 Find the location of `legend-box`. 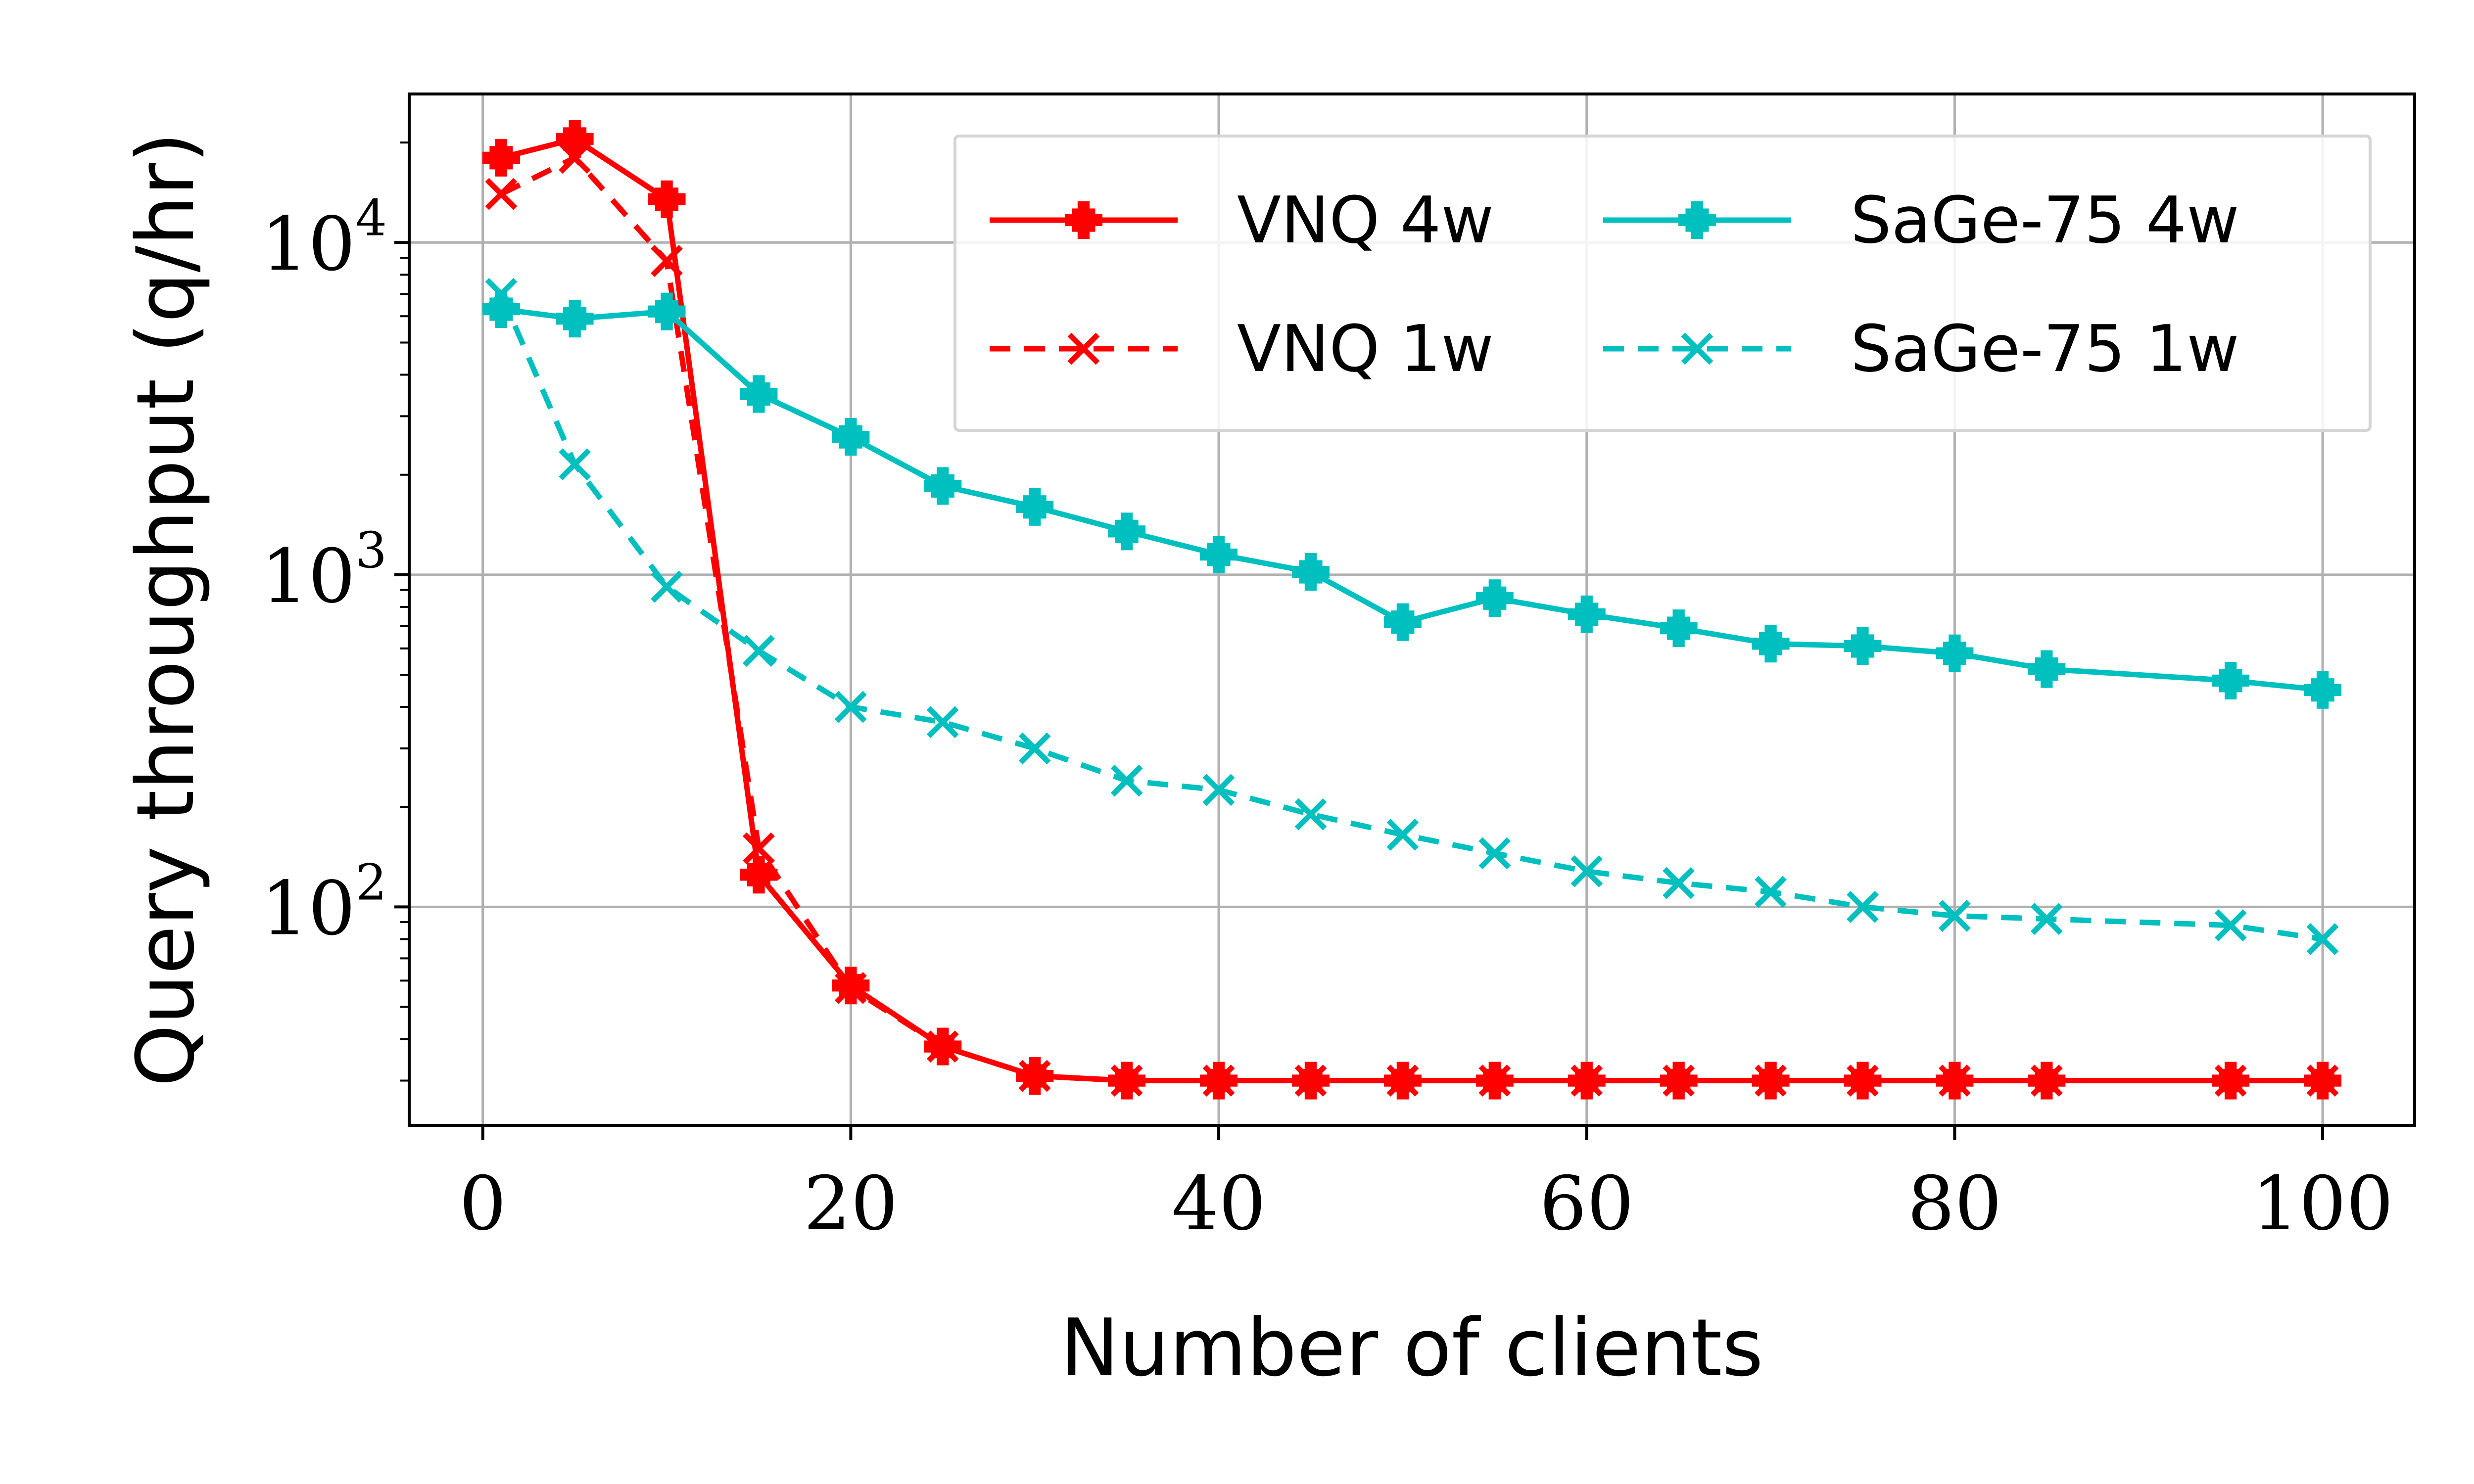

legend-box is located at coordinates (1663, 283).